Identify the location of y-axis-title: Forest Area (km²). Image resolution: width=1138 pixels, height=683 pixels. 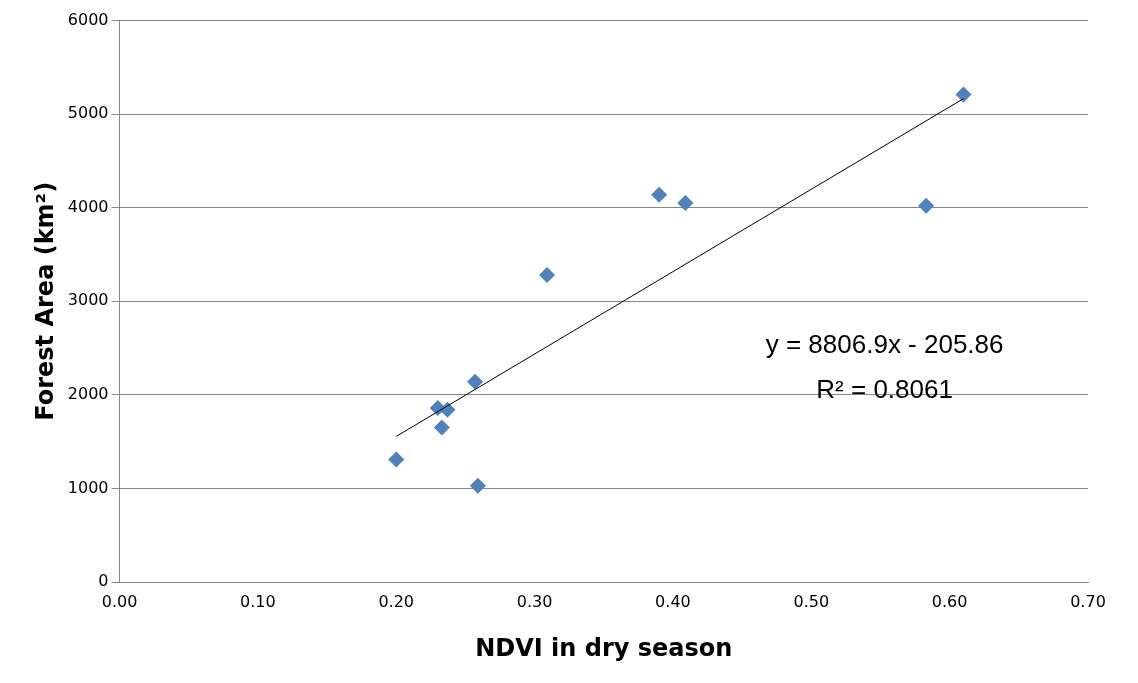
(44, 301).